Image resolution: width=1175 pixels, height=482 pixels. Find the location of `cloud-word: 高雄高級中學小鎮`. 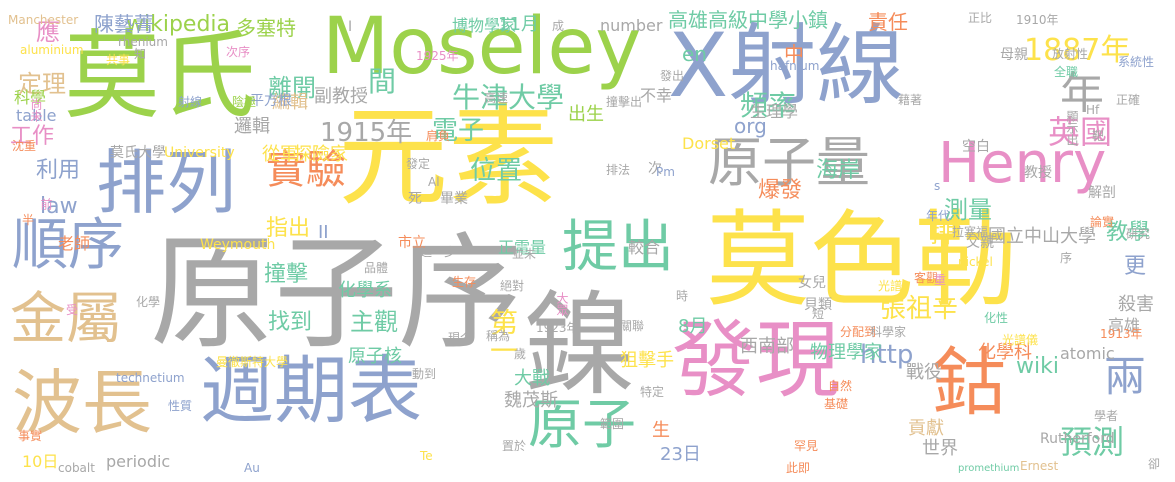

cloud-word: 高雄高級中學小鎮 is located at coordinates (748, 20).